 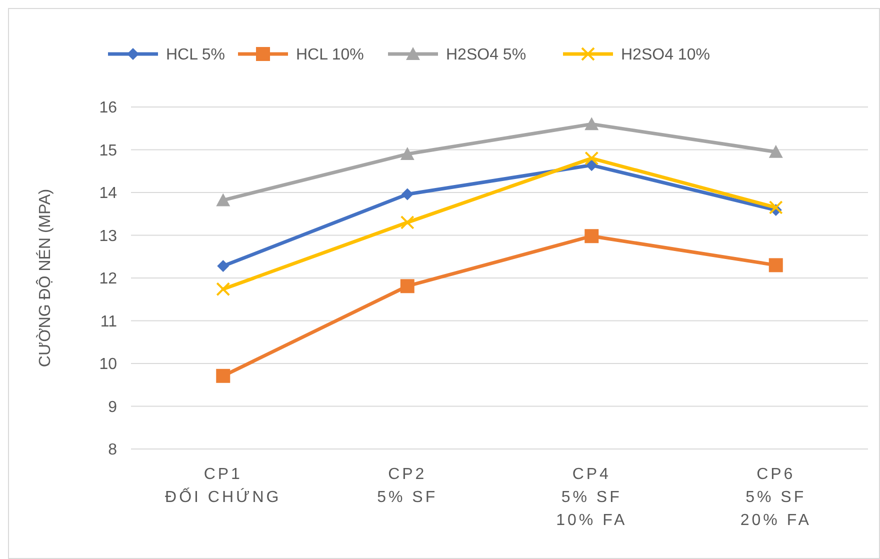 What do you see at coordinates (407, 486) in the screenshot?
I see `x-tick-label: CP2 5% SF` at bounding box center [407, 486].